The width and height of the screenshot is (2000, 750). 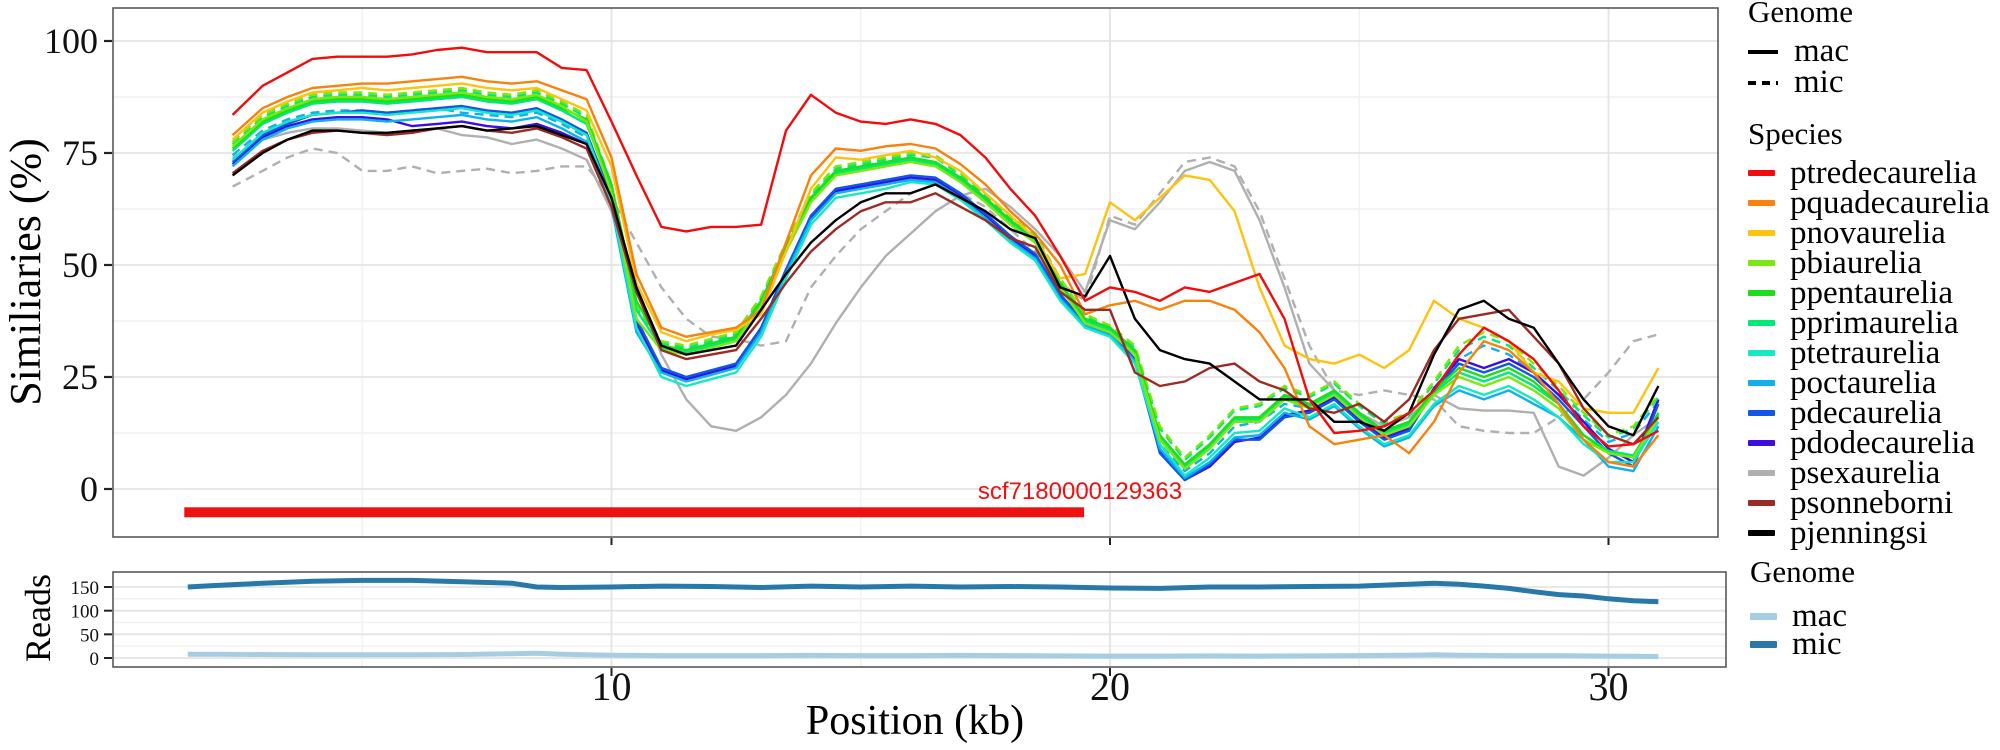 I want to click on legend-species-item-psonneborni: psonneborni, so click(x=1869, y=503).